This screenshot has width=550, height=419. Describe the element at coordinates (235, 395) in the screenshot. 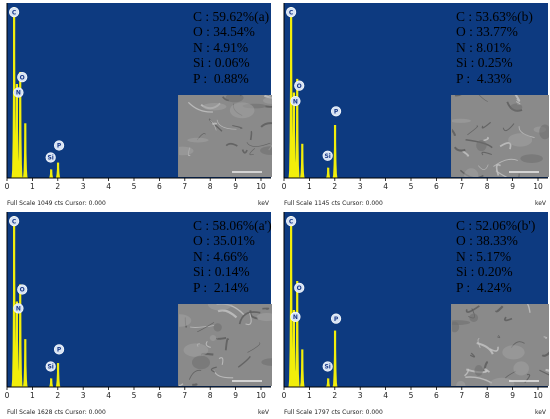

I see `x-tick-label-9: 9` at that location.